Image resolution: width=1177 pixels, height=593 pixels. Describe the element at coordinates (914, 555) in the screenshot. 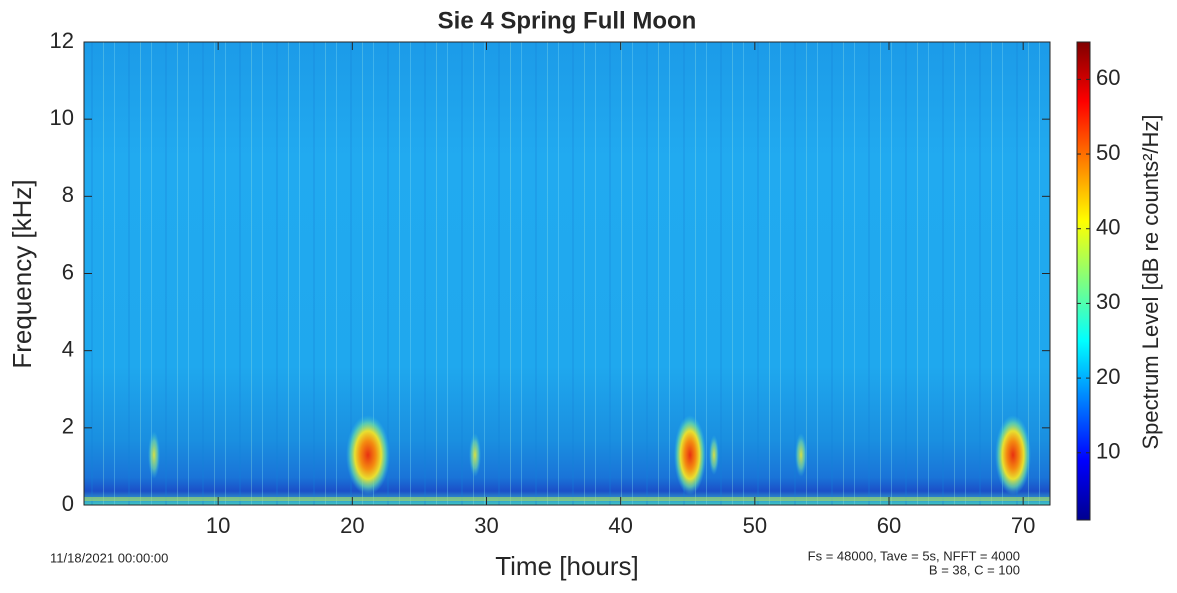

I see `annotation: Fs = 48000, Tave = 5s, NFFT = 4000` at that location.